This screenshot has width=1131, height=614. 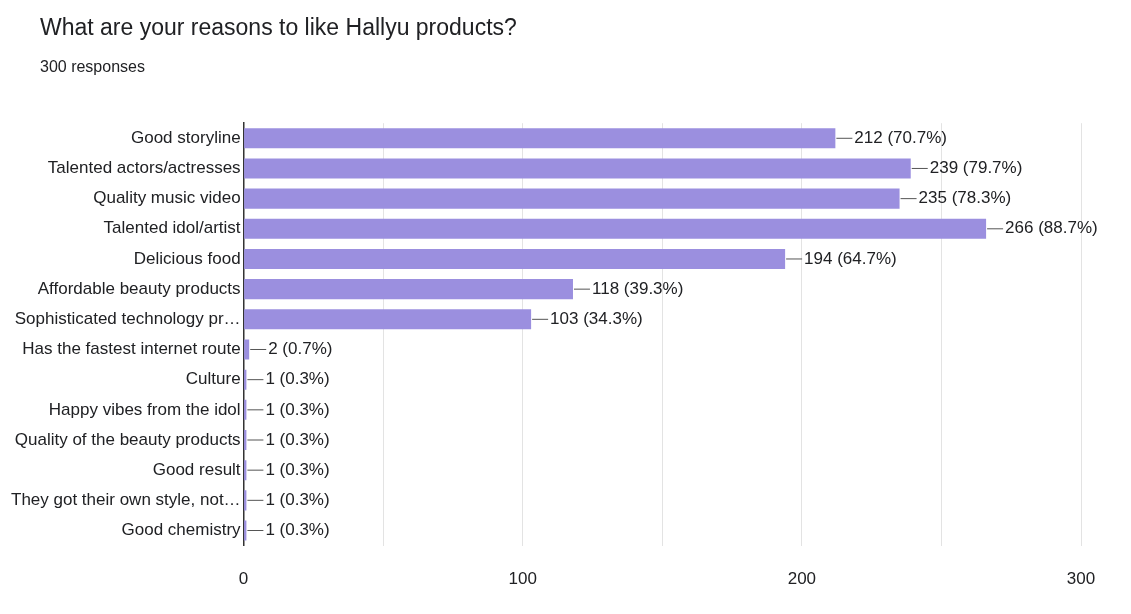 What do you see at coordinates (637, 288) in the screenshot?
I see `data-label: 118 (39.3%)` at bounding box center [637, 288].